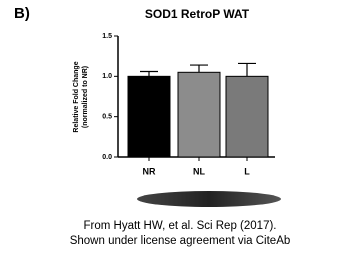 The height and width of the screenshot is (256, 364). I want to click on y-axis-label: (normalized to NR), so click(85, 97).